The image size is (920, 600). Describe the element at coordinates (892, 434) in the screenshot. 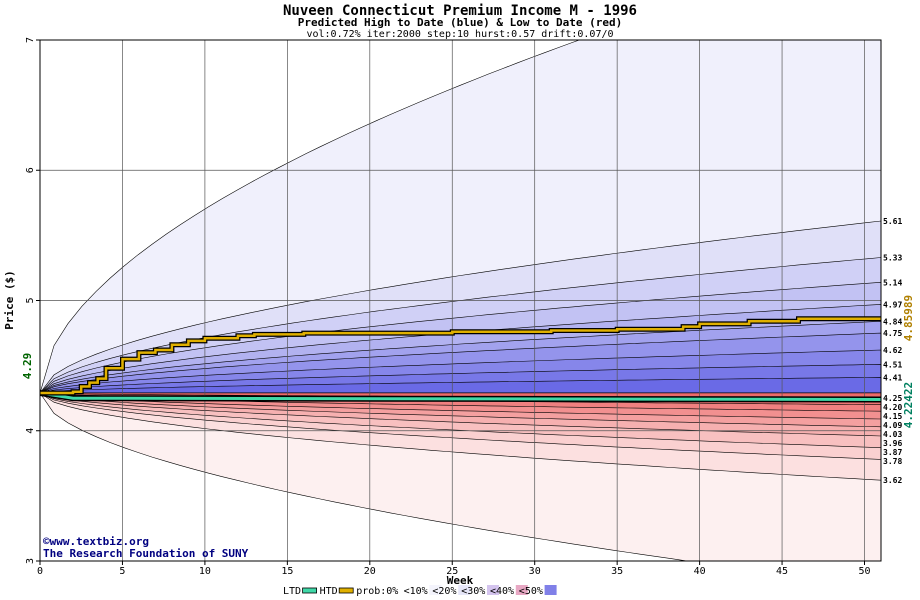

I see `band-end-label-4-03: 4.03` at that location.